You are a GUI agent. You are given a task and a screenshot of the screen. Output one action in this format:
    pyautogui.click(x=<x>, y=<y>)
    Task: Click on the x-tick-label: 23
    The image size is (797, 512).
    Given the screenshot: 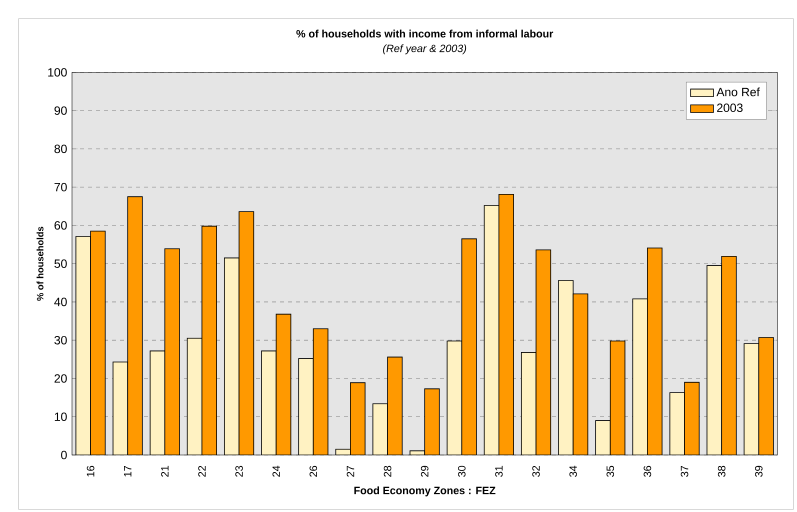 What is the action you would take?
    pyautogui.click(x=239, y=471)
    